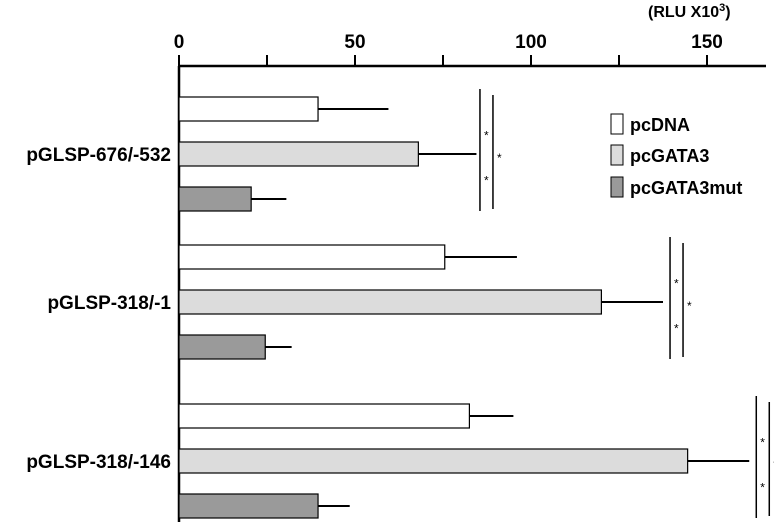 Image resolution: width=774 pixels, height=525 pixels. I want to click on legend-label: pcGATA3mut, so click(686, 188).